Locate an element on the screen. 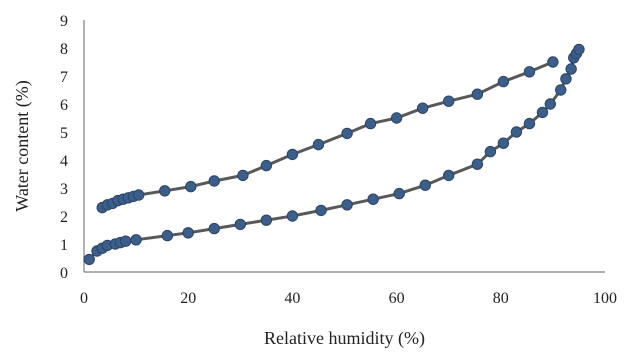  x-axis-title: Relative humidity (%) is located at coordinates (344, 338).